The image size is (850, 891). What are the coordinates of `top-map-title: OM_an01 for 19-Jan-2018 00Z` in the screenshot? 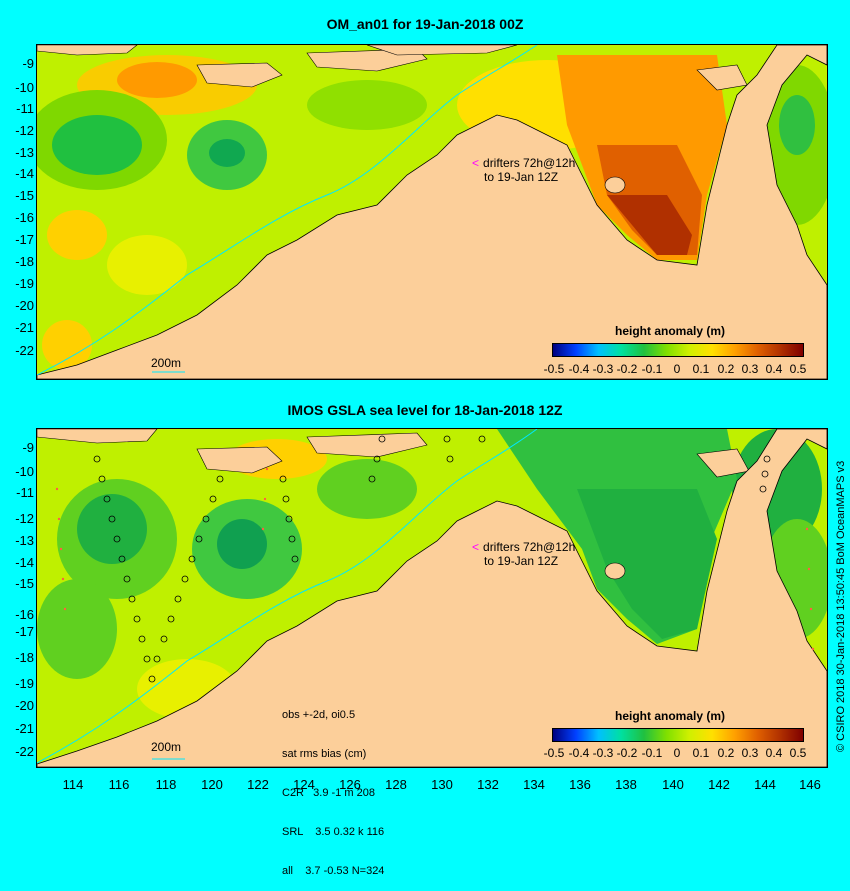 It's located at (425, 24).